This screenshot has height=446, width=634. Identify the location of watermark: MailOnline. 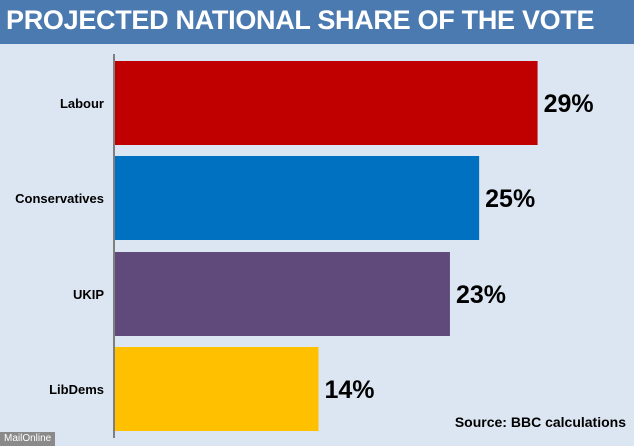
(28, 439).